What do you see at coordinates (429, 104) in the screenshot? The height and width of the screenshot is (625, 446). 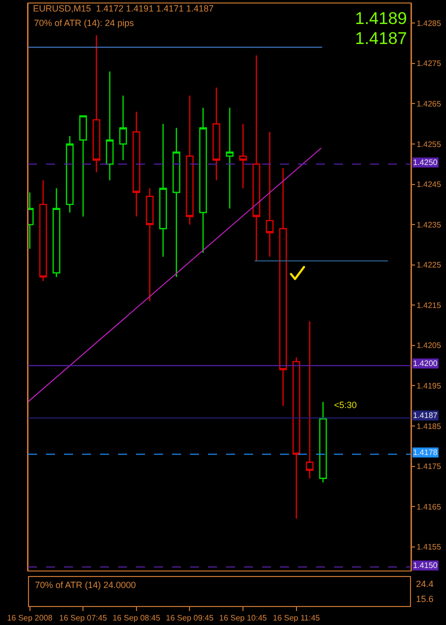 I see `y-tick-label: 1.4265` at bounding box center [429, 104].